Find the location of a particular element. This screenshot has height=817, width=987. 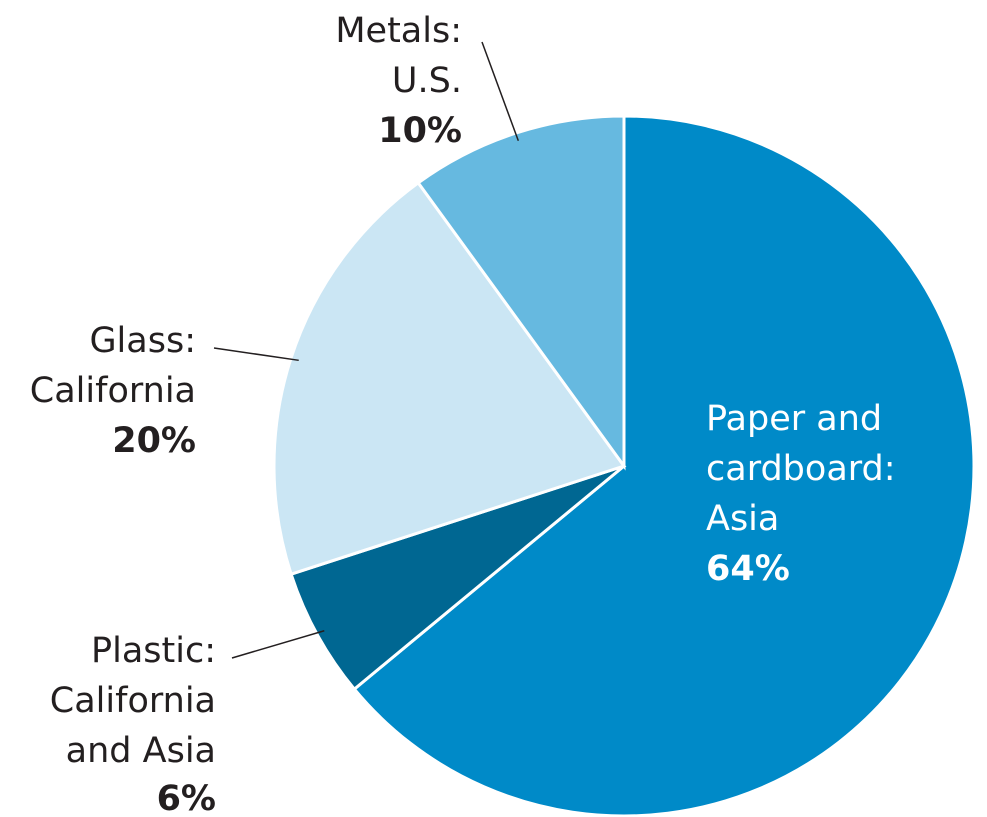

slice-label-metals: Metals: U.S. 10% is located at coordinates (398, 81).